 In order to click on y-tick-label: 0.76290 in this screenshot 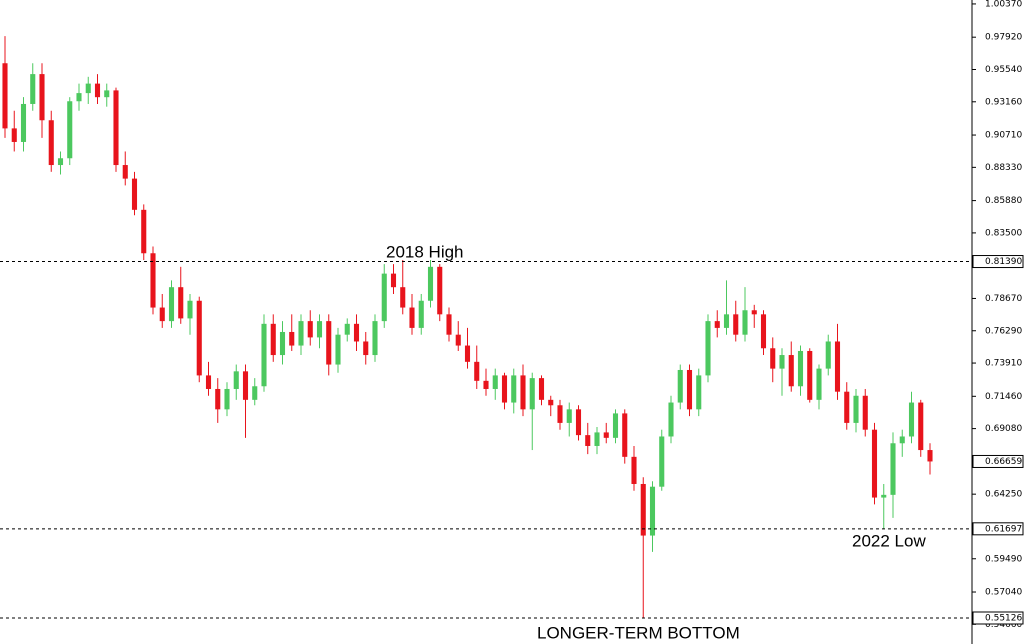, I will do `click(1003, 331)`.